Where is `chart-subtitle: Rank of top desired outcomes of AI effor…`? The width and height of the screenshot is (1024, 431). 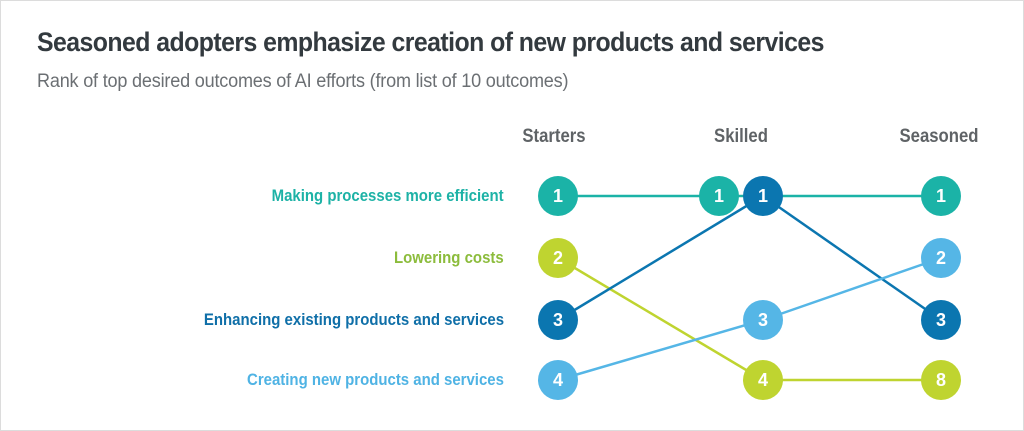 chart-subtitle: Rank of top desired outcomes of AI effor… is located at coordinates (303, 81).